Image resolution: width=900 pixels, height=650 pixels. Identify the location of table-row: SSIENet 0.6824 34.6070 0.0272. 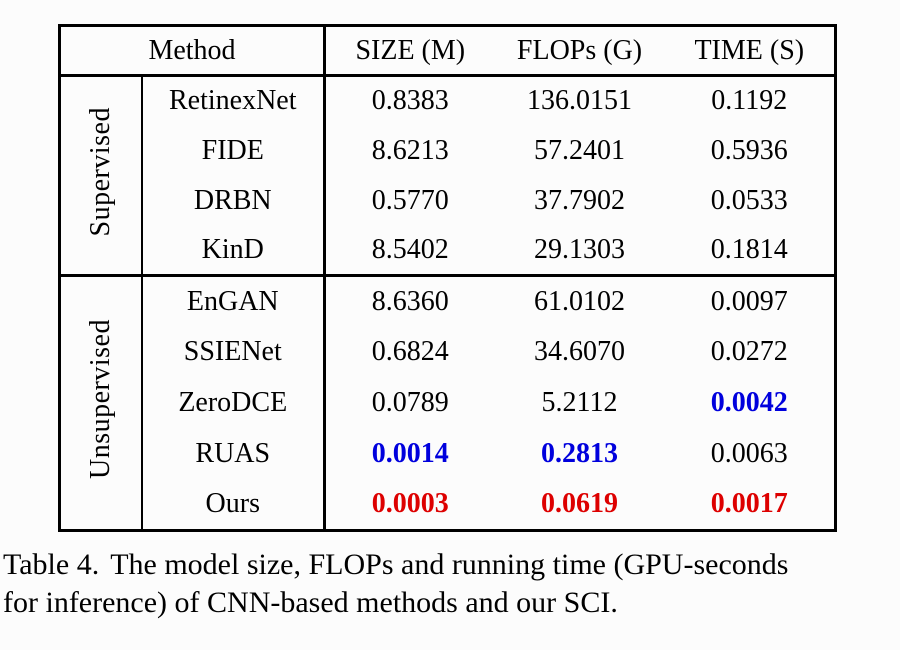
(448, 352).